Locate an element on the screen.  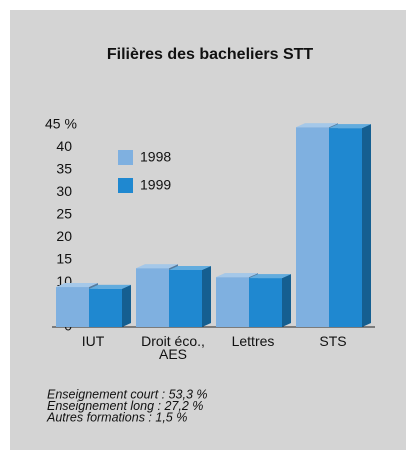
note: Enseignement long : 27,2 % is located at coordinates (125, 406).